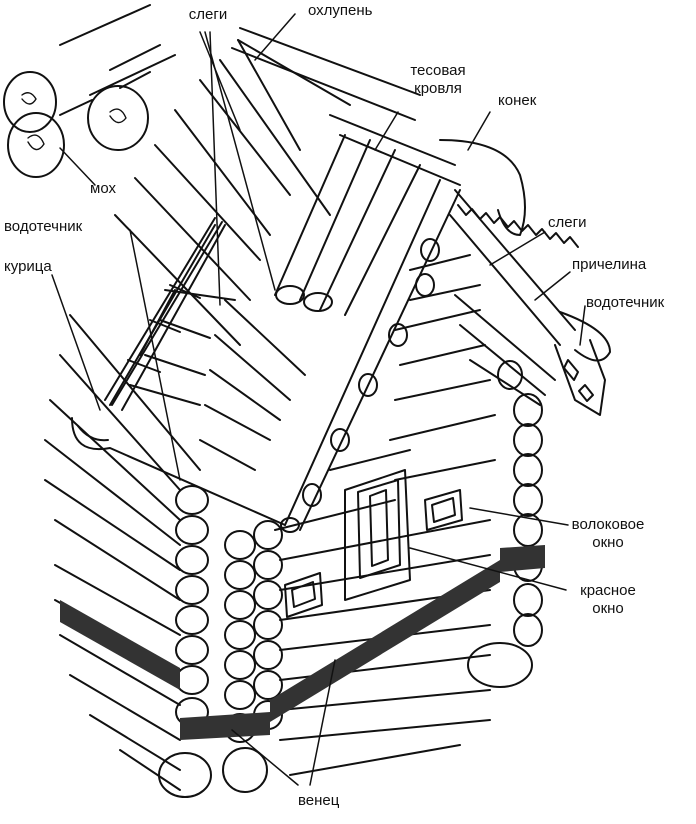  What do you see at coordinates (89, 91) in the screenshot?
I see `log-ends-inset` at bounding box center [89, 91].